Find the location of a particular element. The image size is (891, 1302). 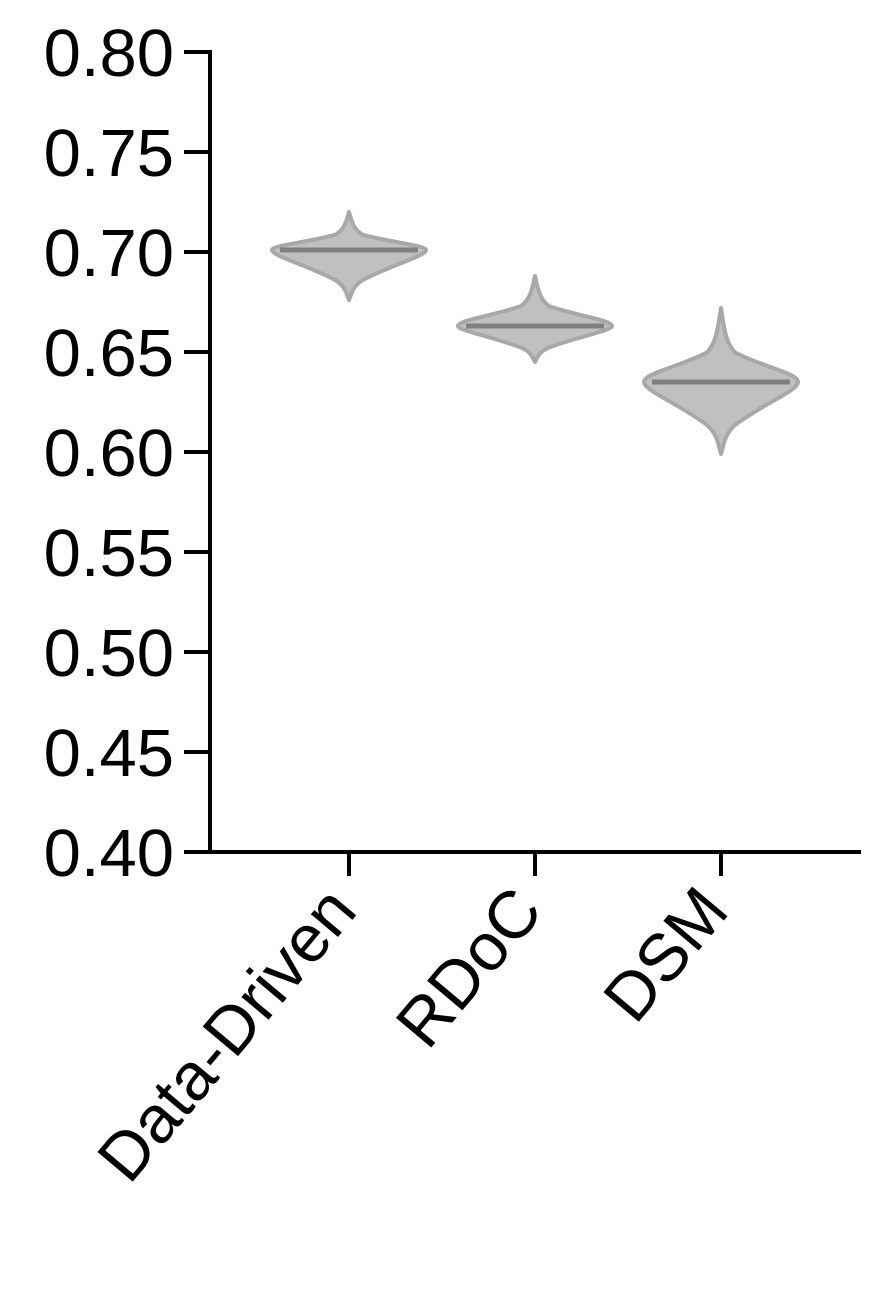

y-tick-label: 0.70 is located at coordinates (109, 253).